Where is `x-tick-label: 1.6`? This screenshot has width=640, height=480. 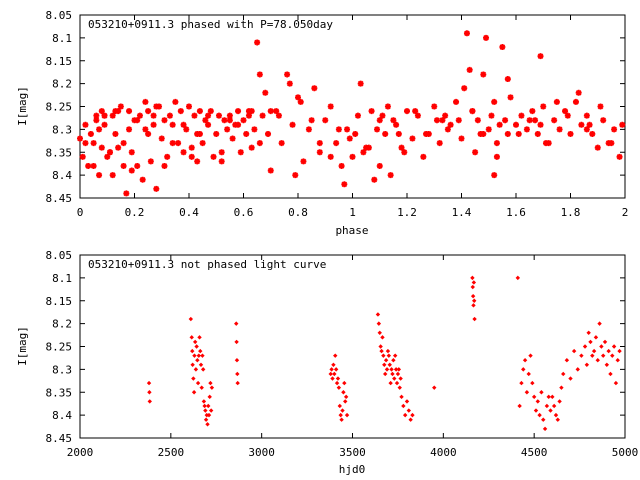 x-tick-label: 1.6 is located at coordinates (516, 212).